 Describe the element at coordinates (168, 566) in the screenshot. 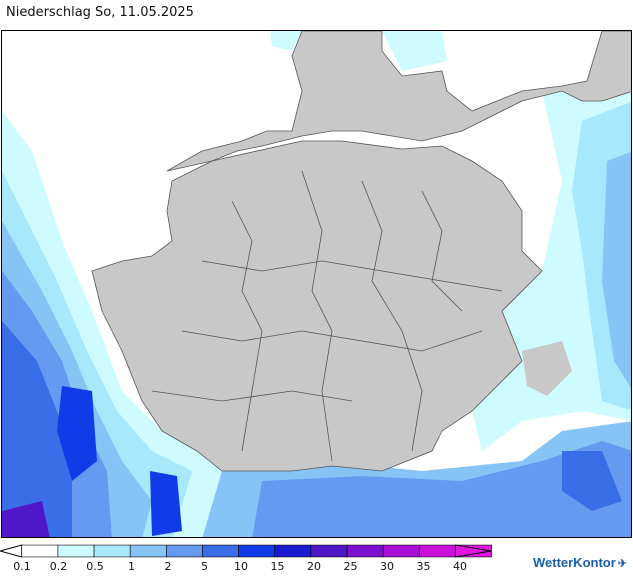

I see `legend-tick-label: 2` at that location.